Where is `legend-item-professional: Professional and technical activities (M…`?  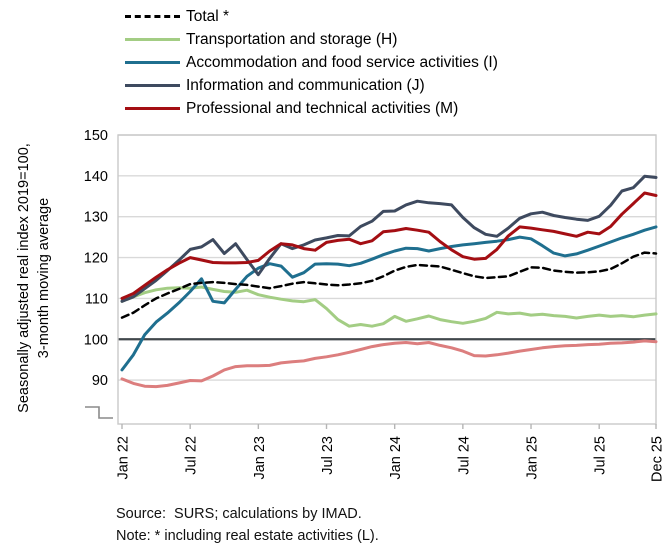
legend-item-professional: Professional and technical activities (M… is located at coordinates (311, 108).